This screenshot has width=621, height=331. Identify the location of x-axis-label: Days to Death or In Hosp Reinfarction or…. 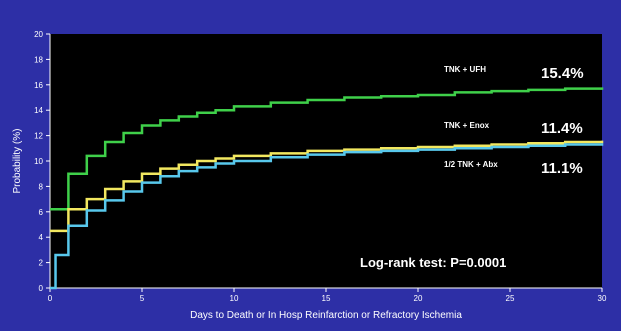
(326, 315).